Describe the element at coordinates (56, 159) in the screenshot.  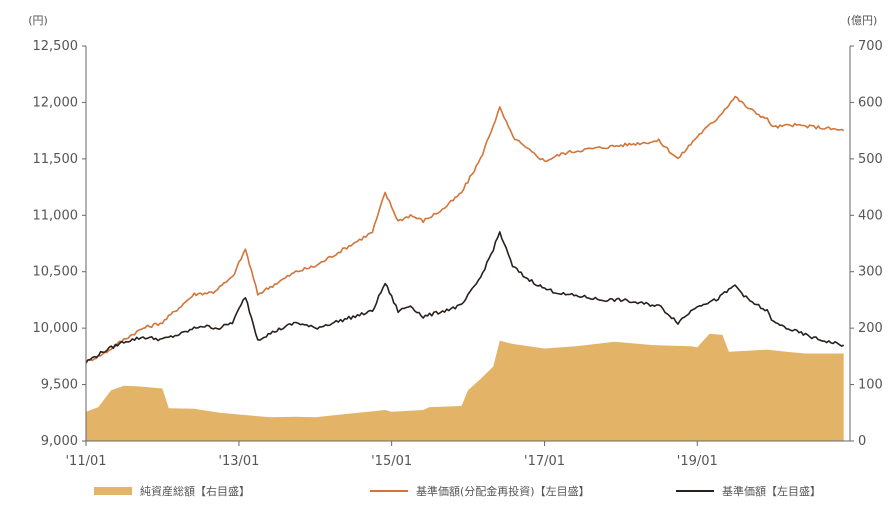
I see `left-tick-label: 11,500` at that location.